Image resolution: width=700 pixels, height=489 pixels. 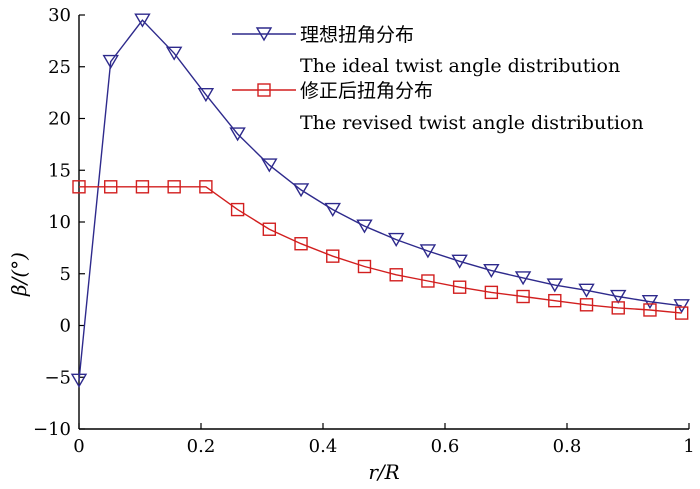 I want to click on legend-label-revised-cn: 修正后扭角分布, so click(x=366, y=91).